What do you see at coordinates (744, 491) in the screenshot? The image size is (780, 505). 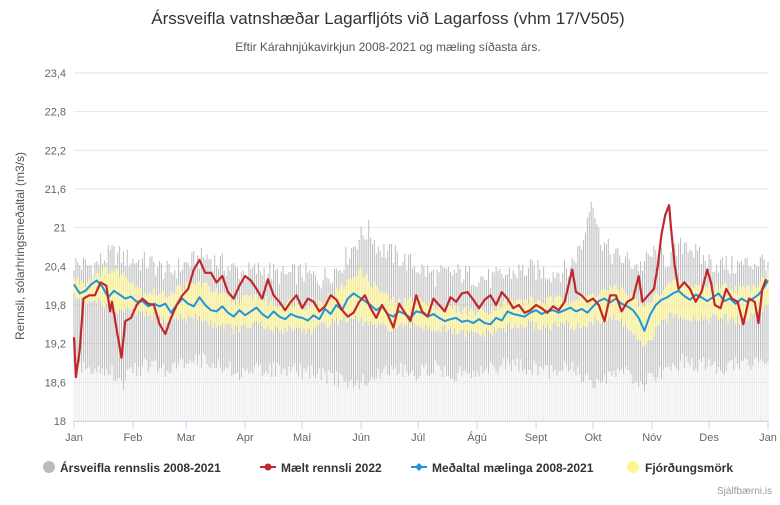 I see `credit-text: Sjálfbærni.is` at bounding box center [744, 491].